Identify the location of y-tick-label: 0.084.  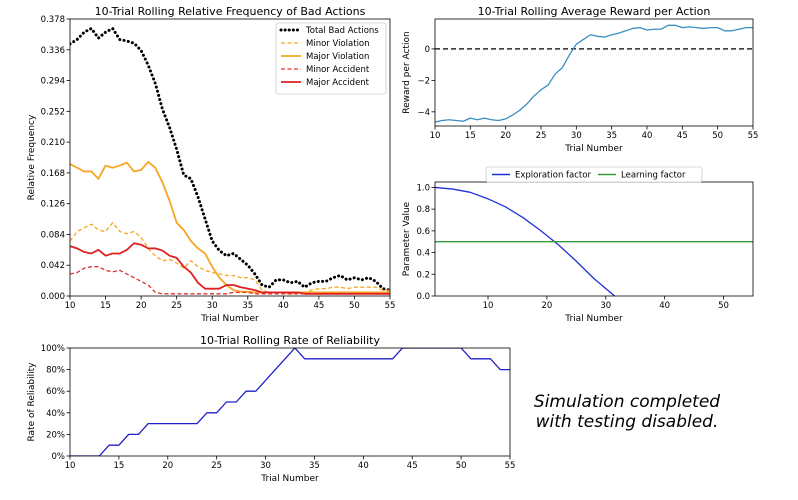
(53, 235).